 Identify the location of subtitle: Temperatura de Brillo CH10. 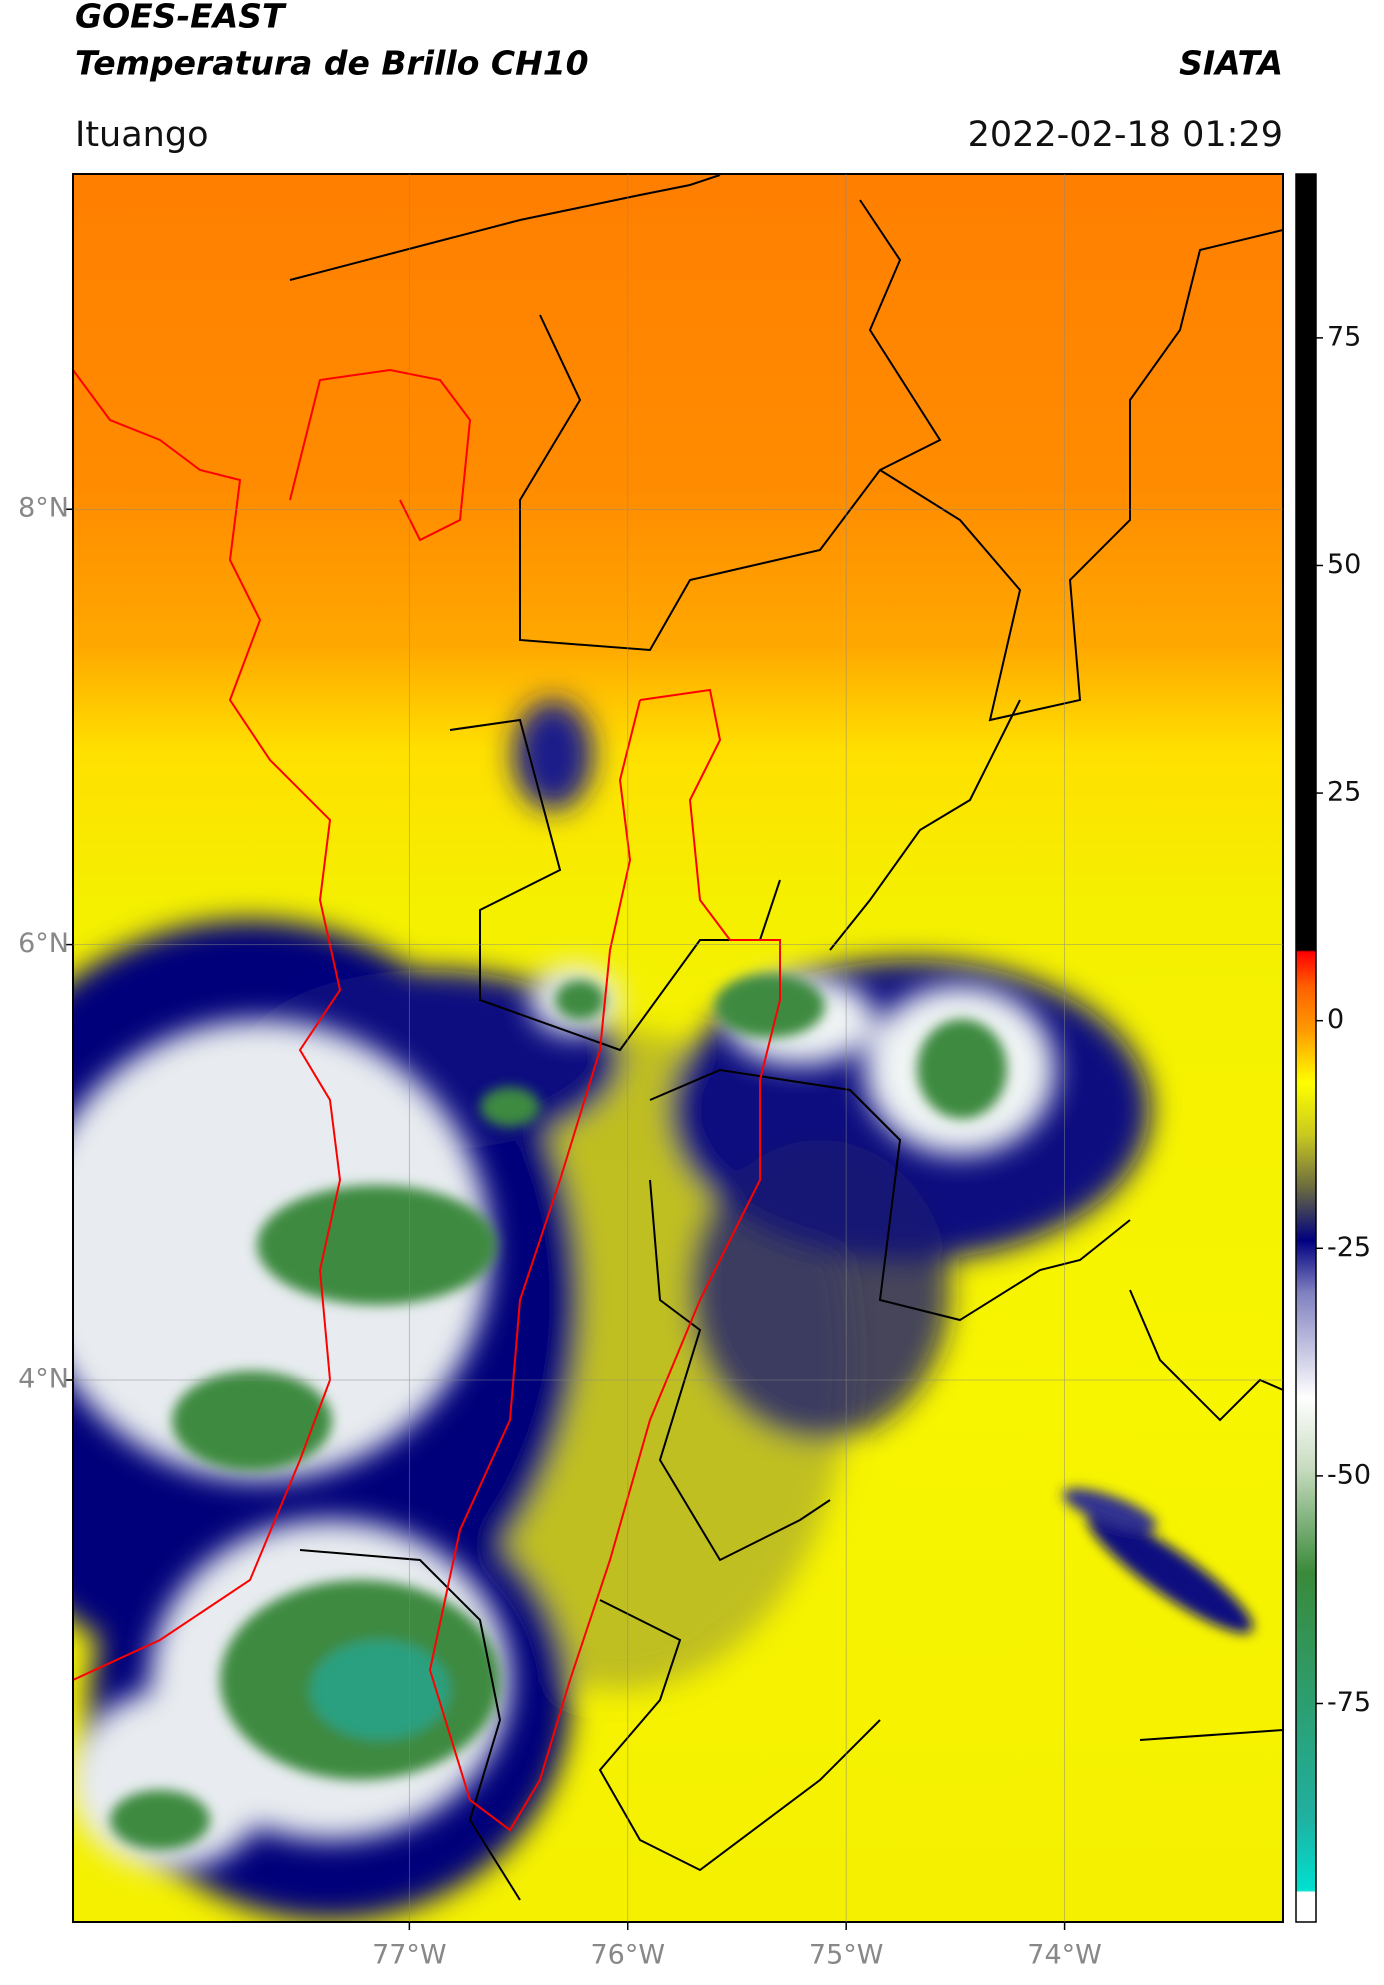
(332, 63).